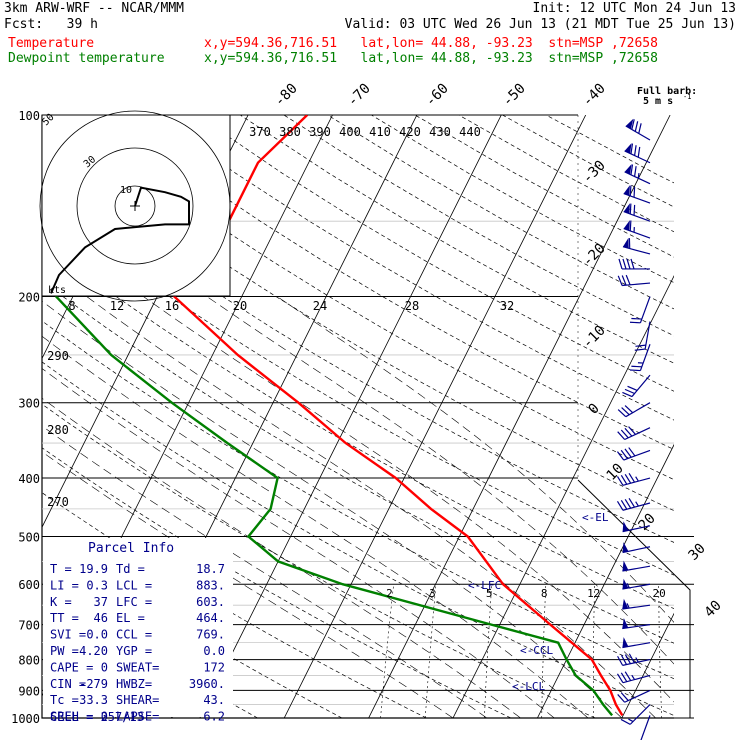 This screenshot has width=740, height=740. What do you see at coordinates (470, 132) in the screenshot?
I see `theta-label: 440` at bounding box center [470, 132].